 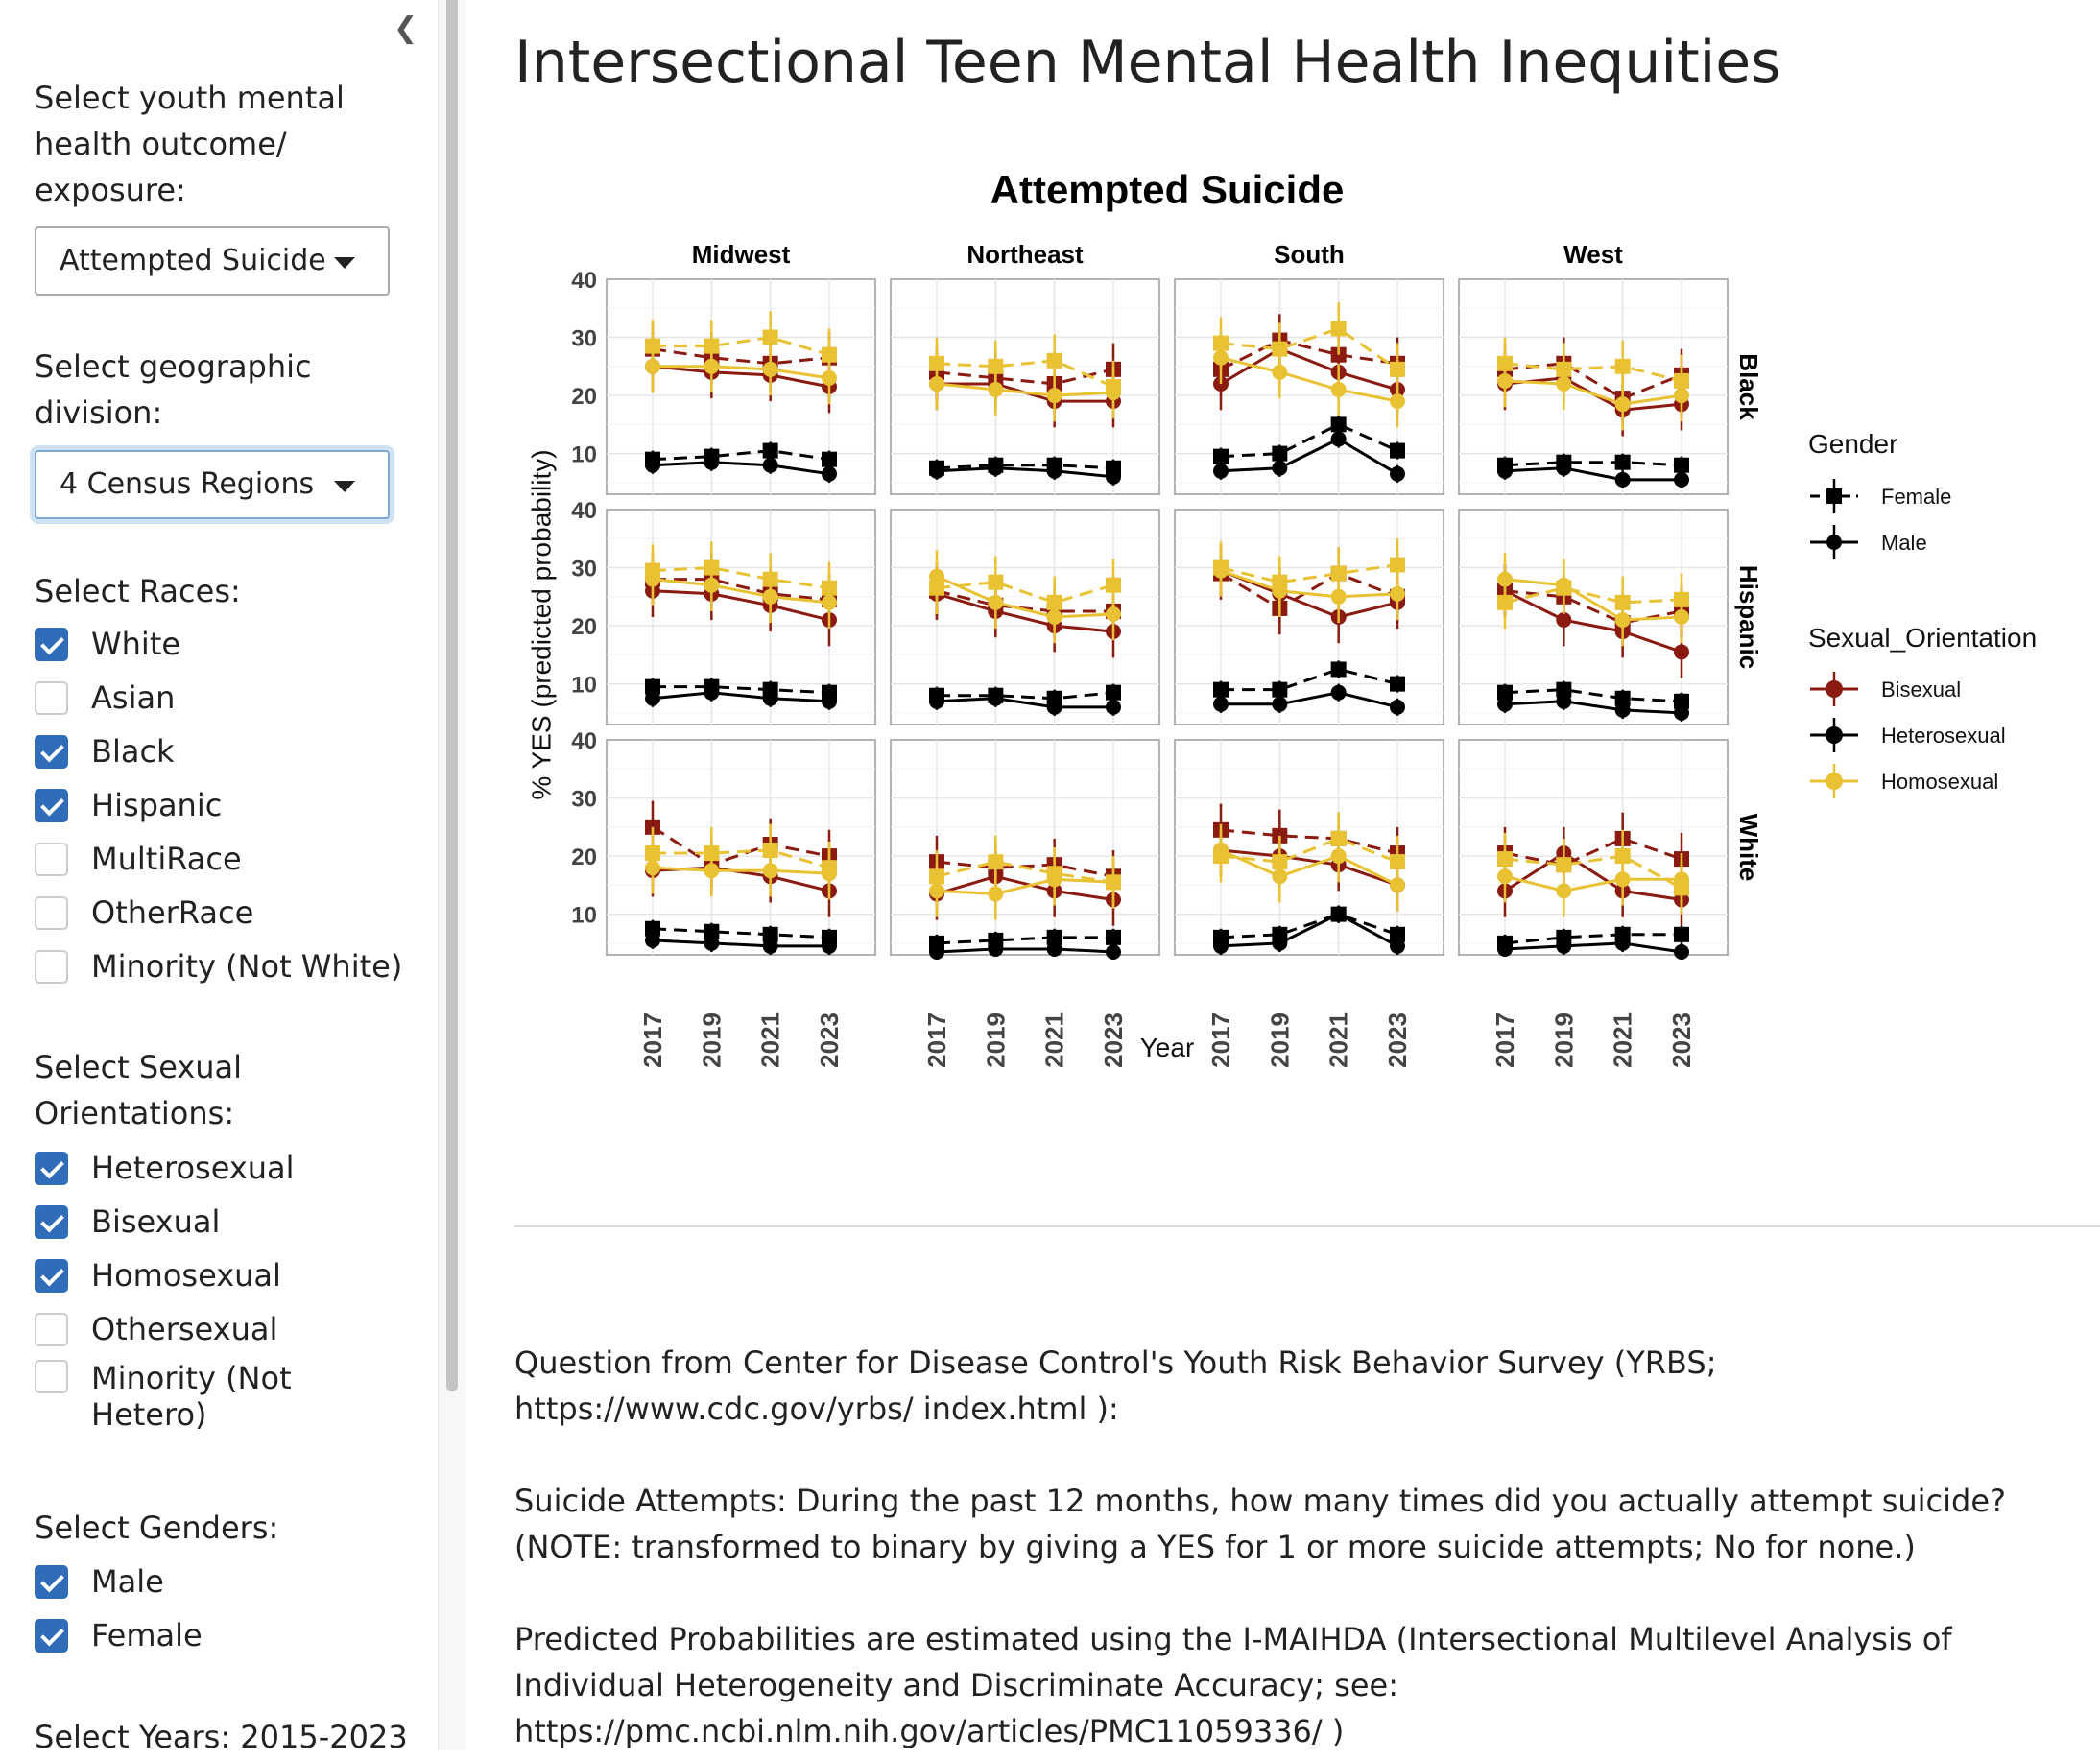 I want to click on series-line-heterosexual-female, so click(x=741, y=690).